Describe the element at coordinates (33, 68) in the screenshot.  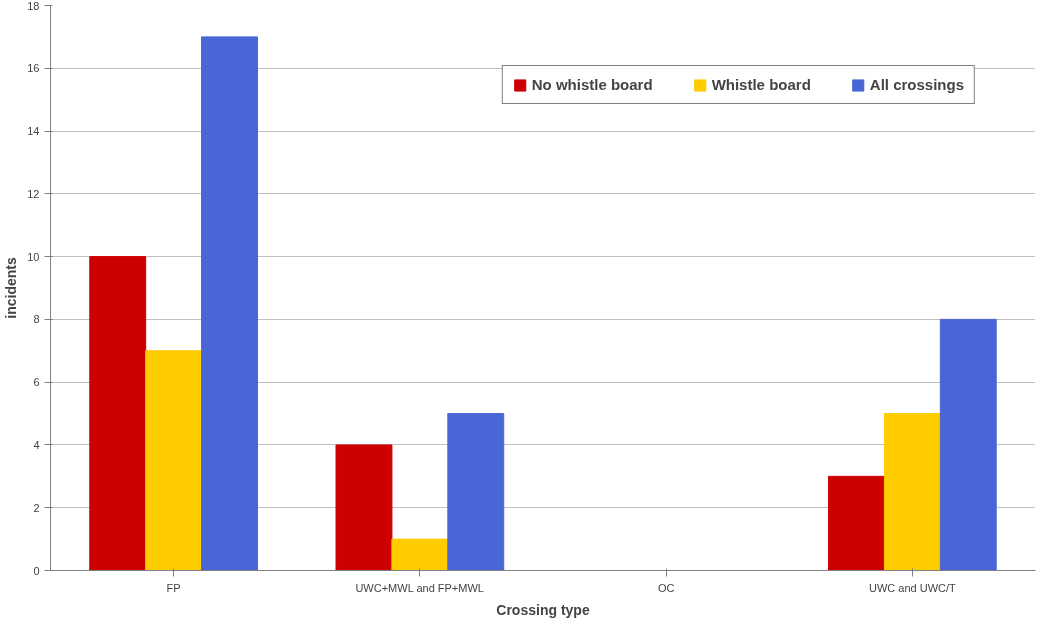
I see `y-tick-label: 16` at that location.